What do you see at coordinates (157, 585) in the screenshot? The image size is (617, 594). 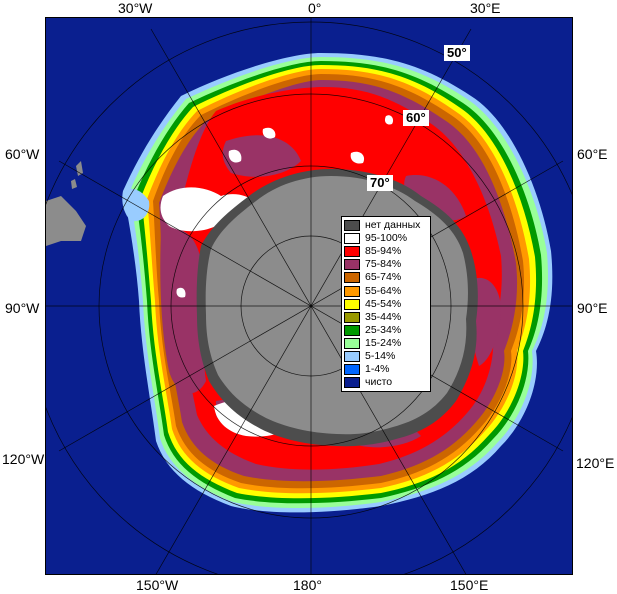 I see `lon-label-150w: 150°W` at bounding box center [157, 585].